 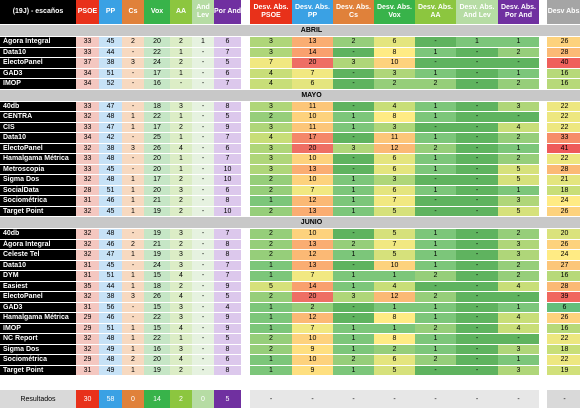 I want to click on pollster-name: Sigma Dos, so click(x=38, y=349).